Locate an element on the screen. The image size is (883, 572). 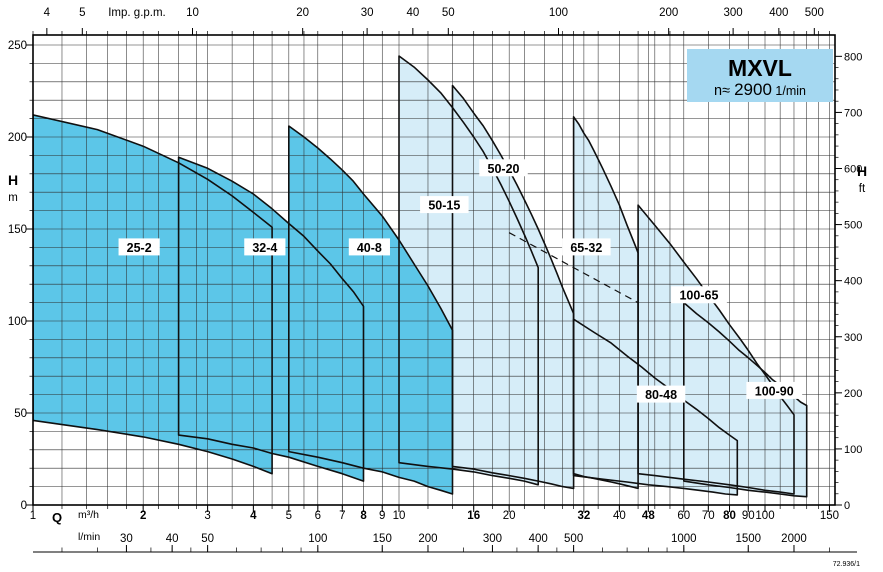
x-tick-gpm: 10 is located at coordinates (192, 13).